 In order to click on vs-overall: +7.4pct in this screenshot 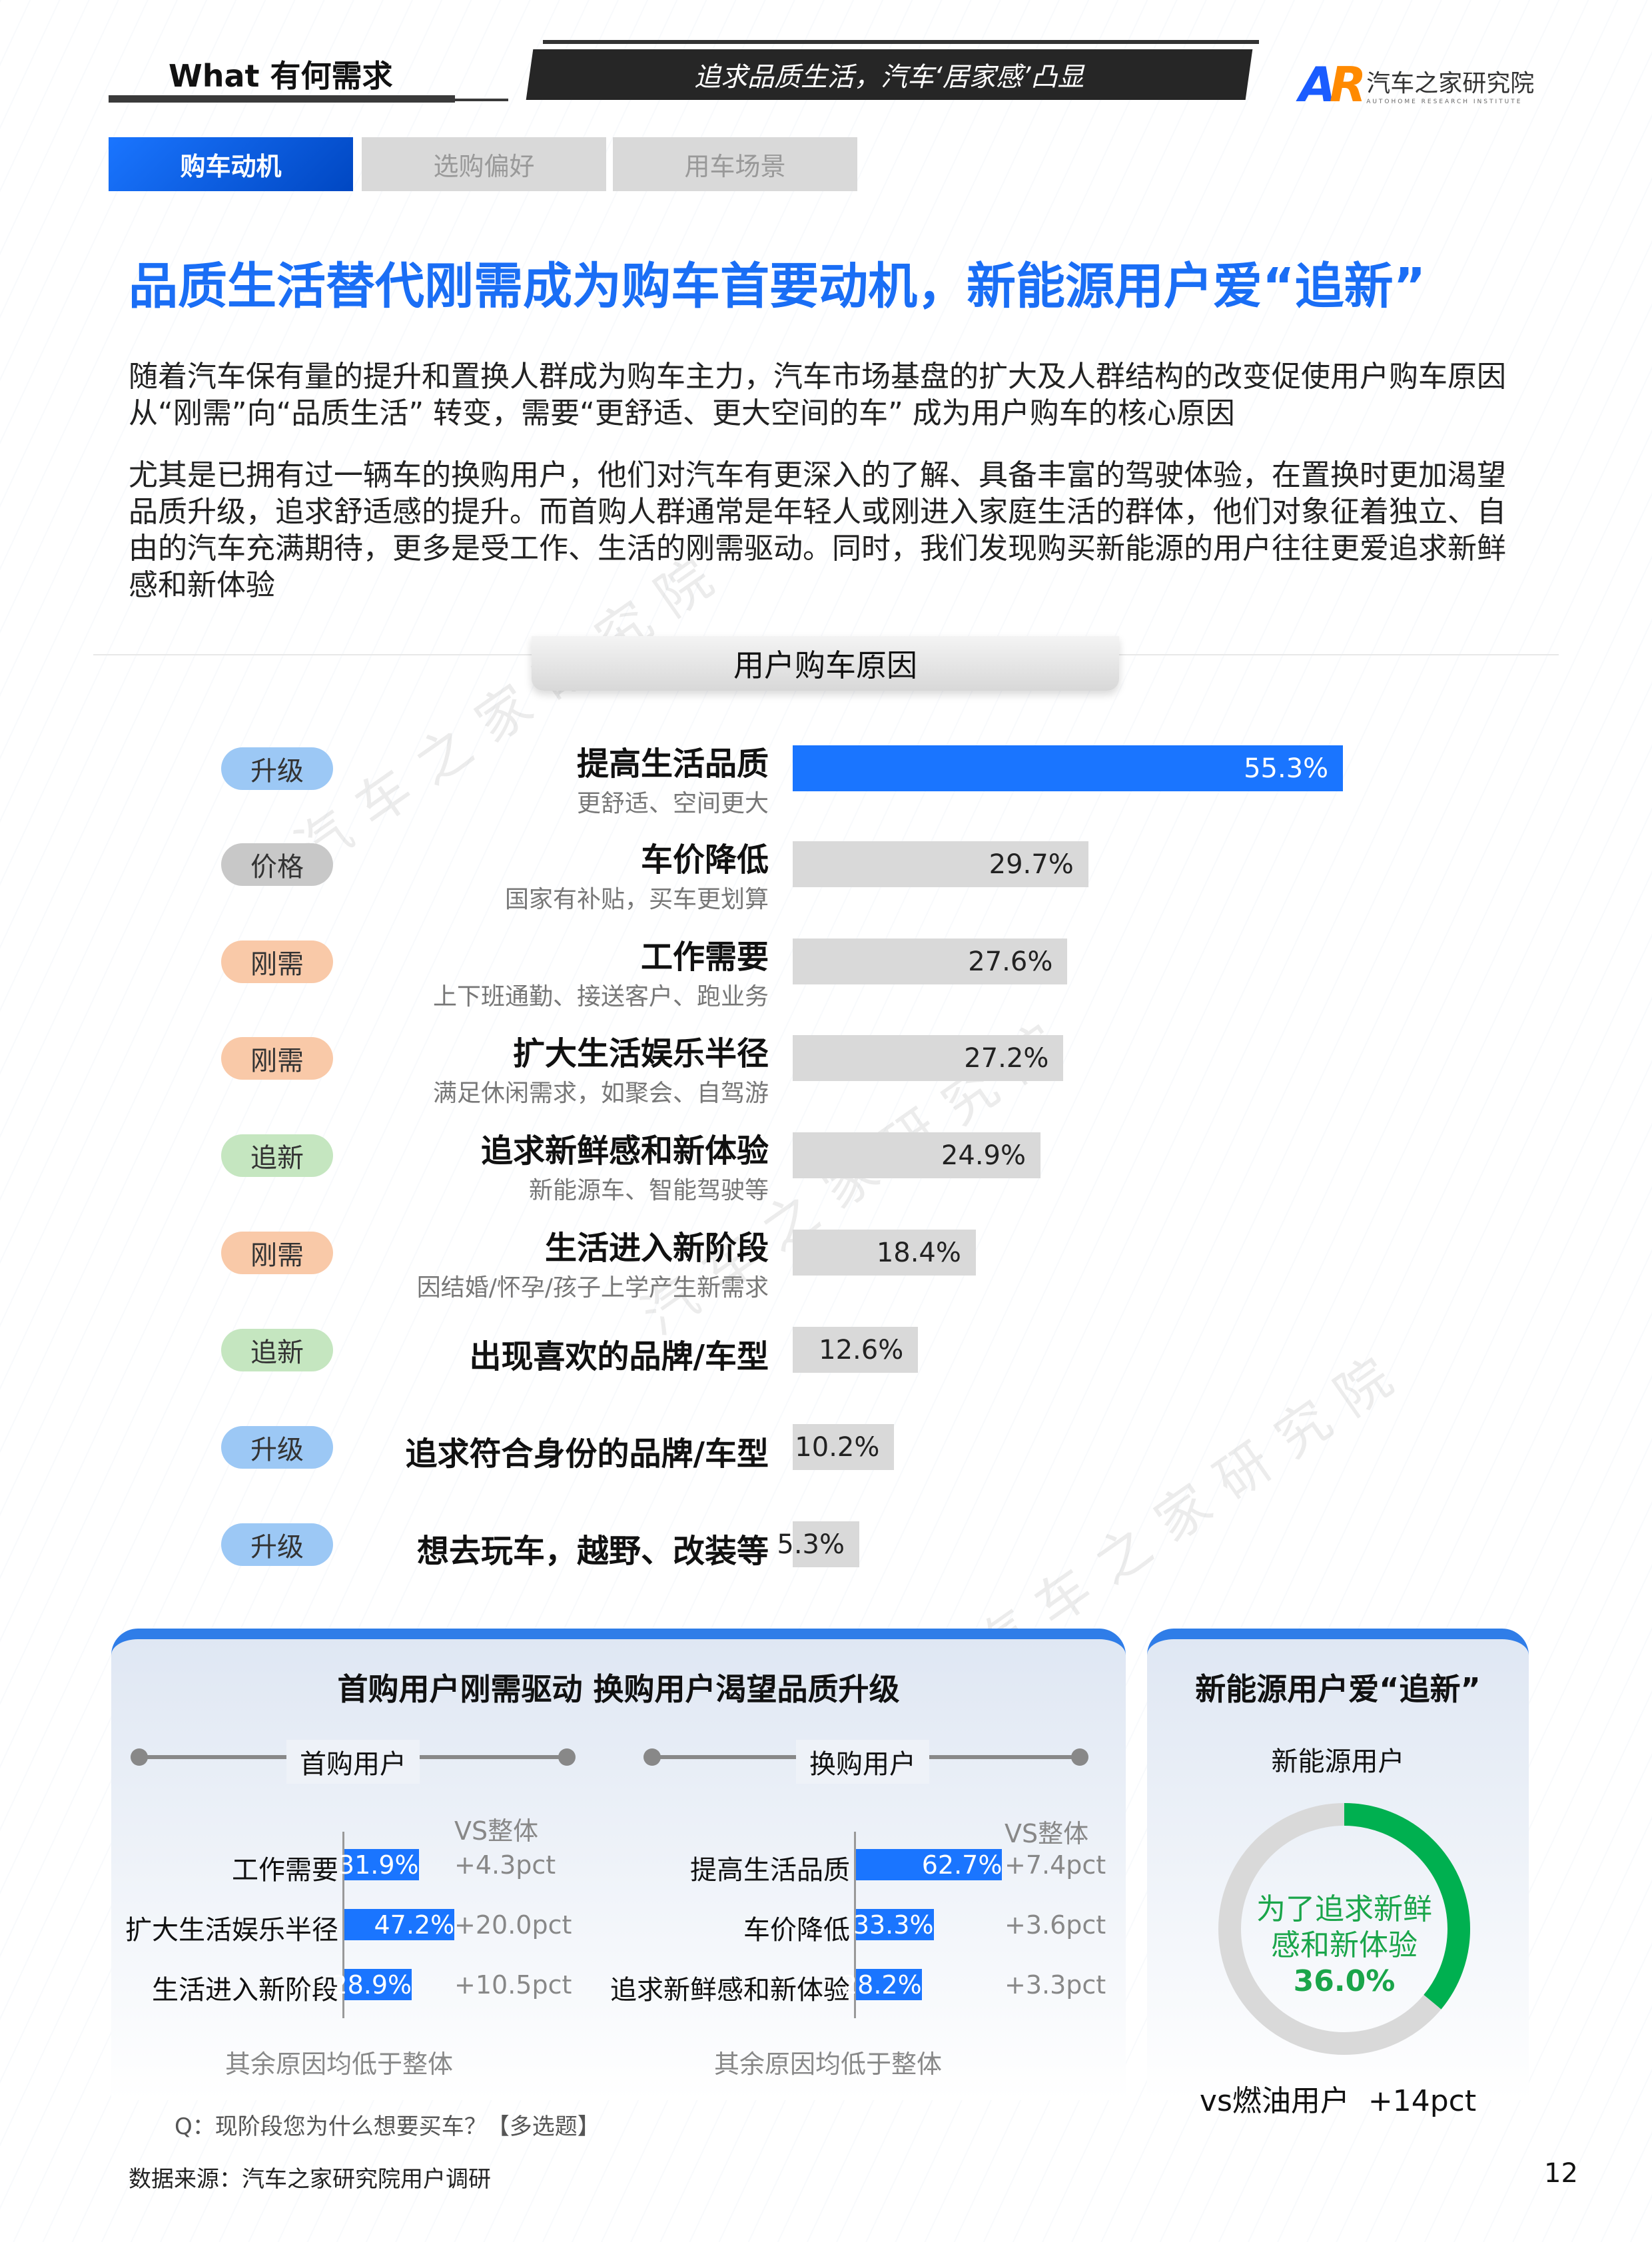, I will do `click(1055, 1865)`.